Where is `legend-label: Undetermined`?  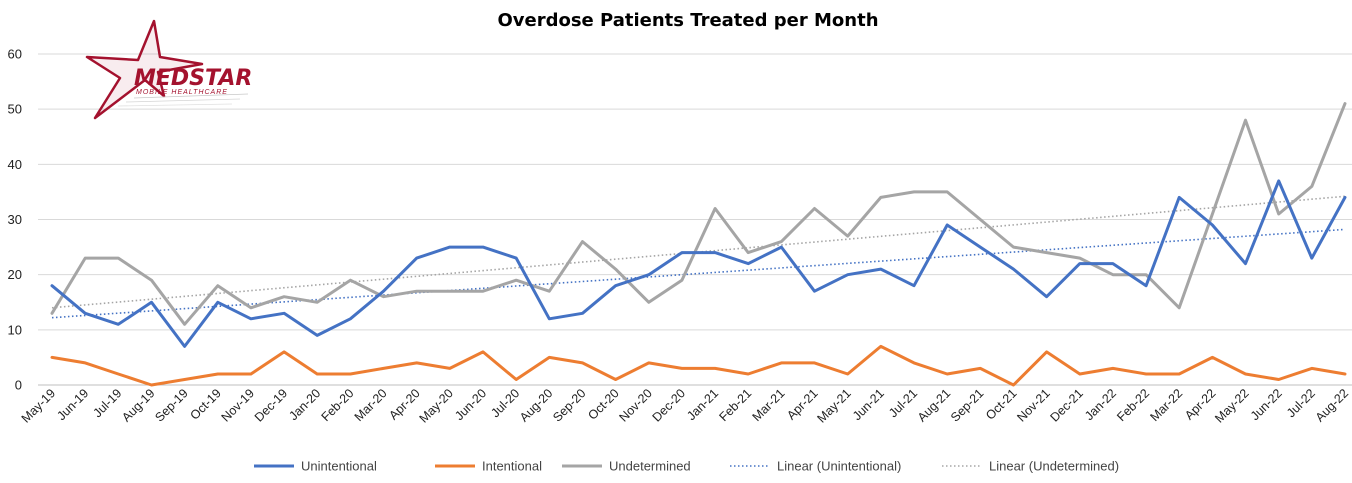
legend-label: Undetermined is located at coordinates (650, 466).